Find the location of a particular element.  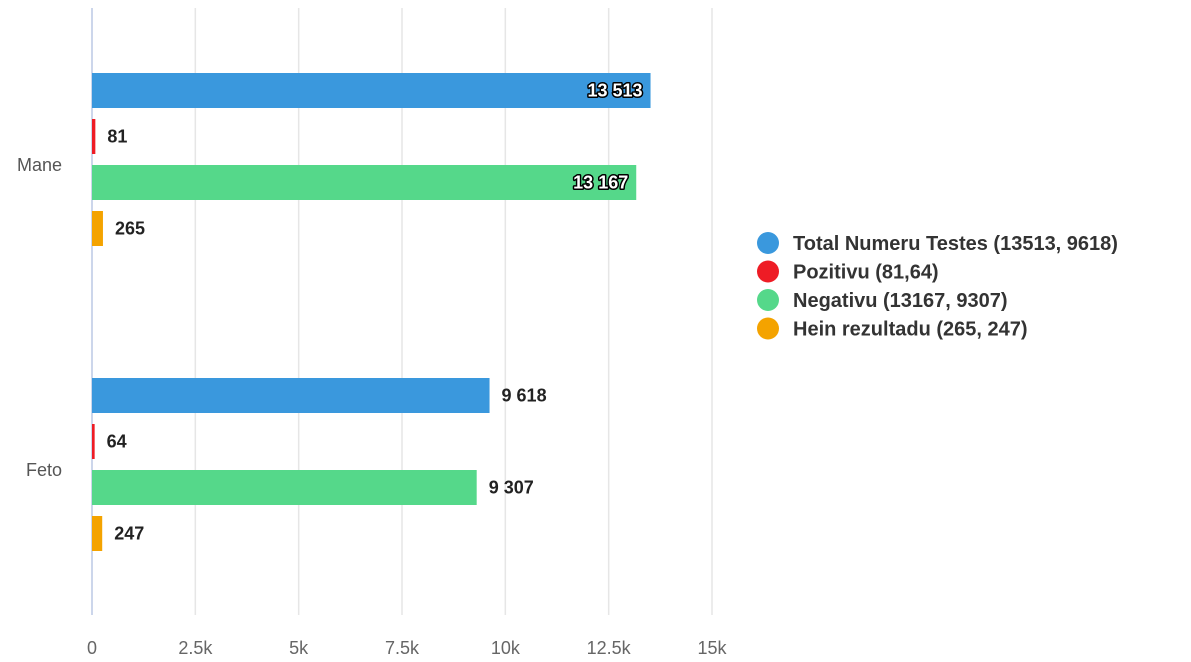

legend-label: Hein rezultadu (265, 247) is located at coordinates (910, 330).